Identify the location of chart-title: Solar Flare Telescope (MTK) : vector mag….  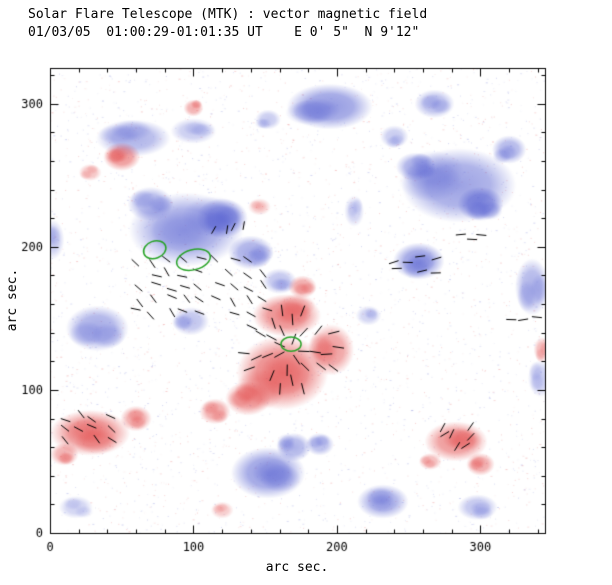
(228, 14).